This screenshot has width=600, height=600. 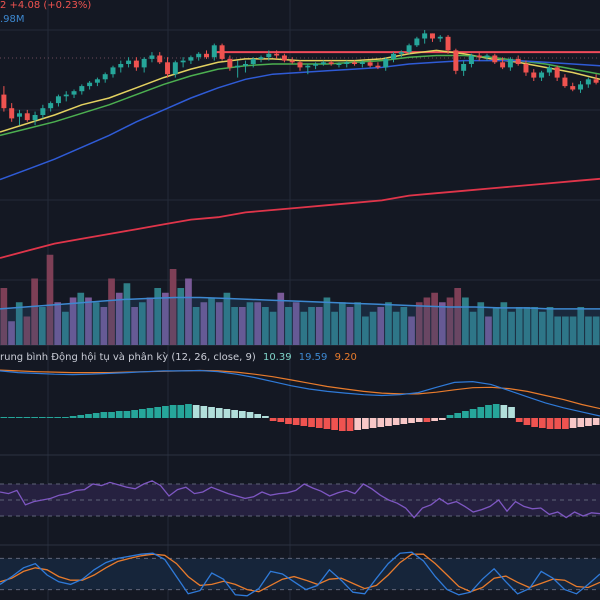 I want to click on rsi-line, so click(x=300, y=499).